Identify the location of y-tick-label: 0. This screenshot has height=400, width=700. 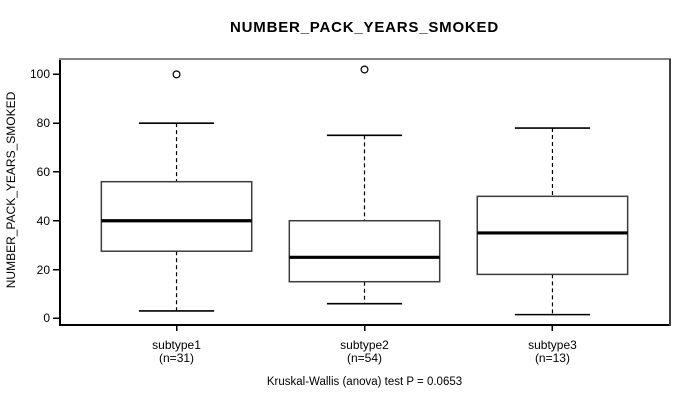
(46, 318).